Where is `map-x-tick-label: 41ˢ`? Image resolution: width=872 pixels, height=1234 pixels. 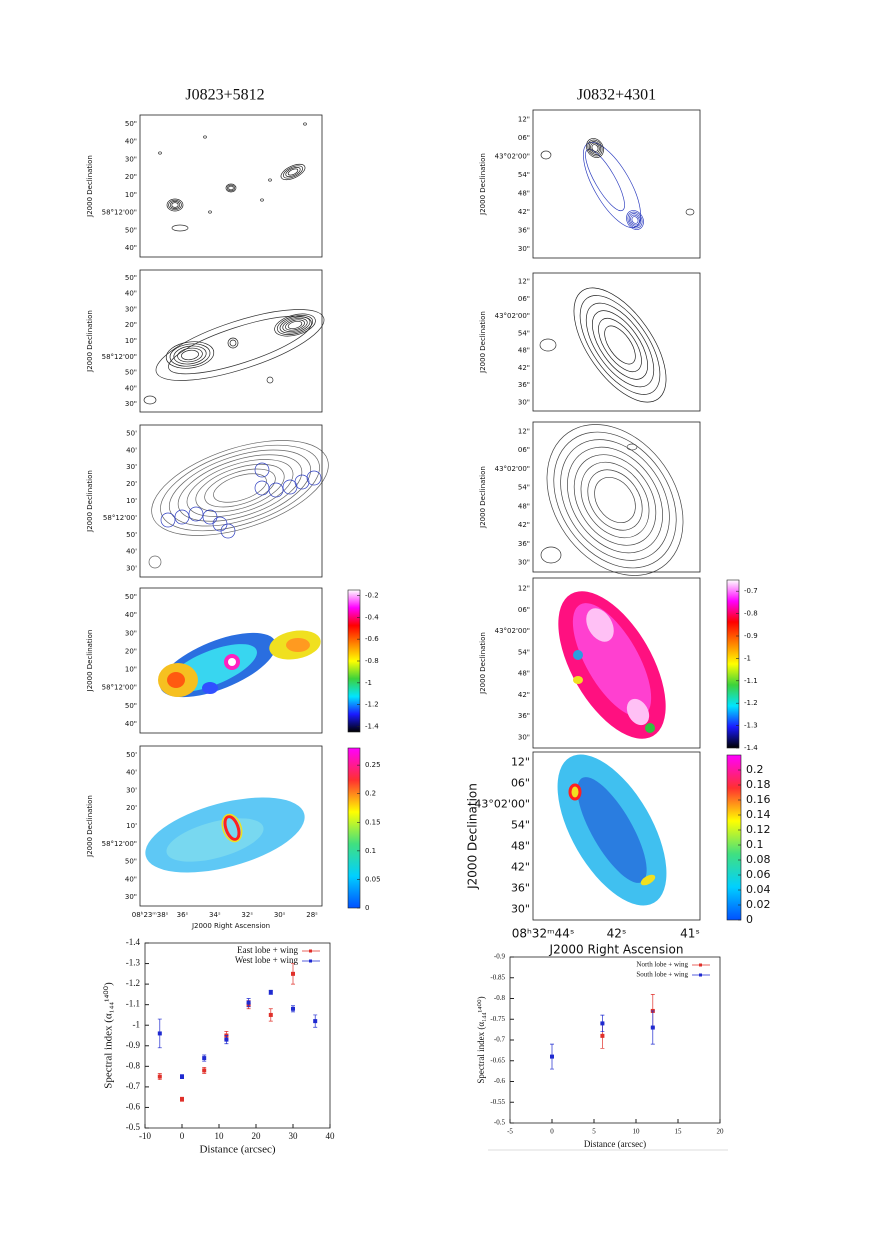
map-x-tick-label: 41ˢ is located at coordinates (690, 934).